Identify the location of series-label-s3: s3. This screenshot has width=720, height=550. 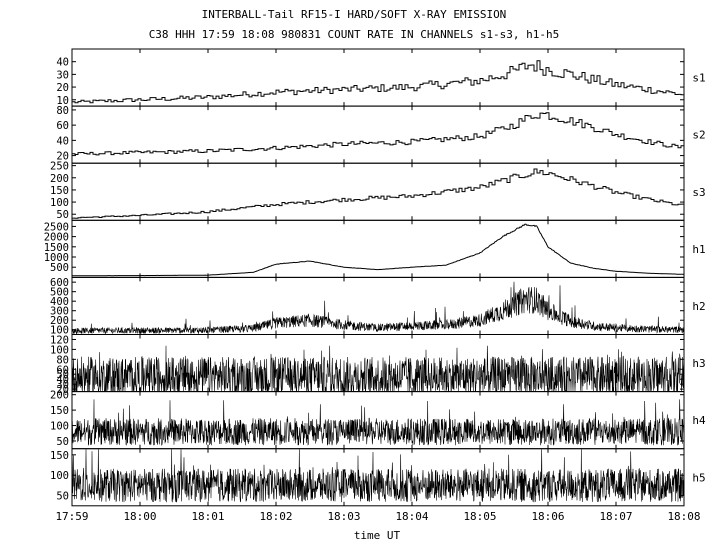
(698, 192).